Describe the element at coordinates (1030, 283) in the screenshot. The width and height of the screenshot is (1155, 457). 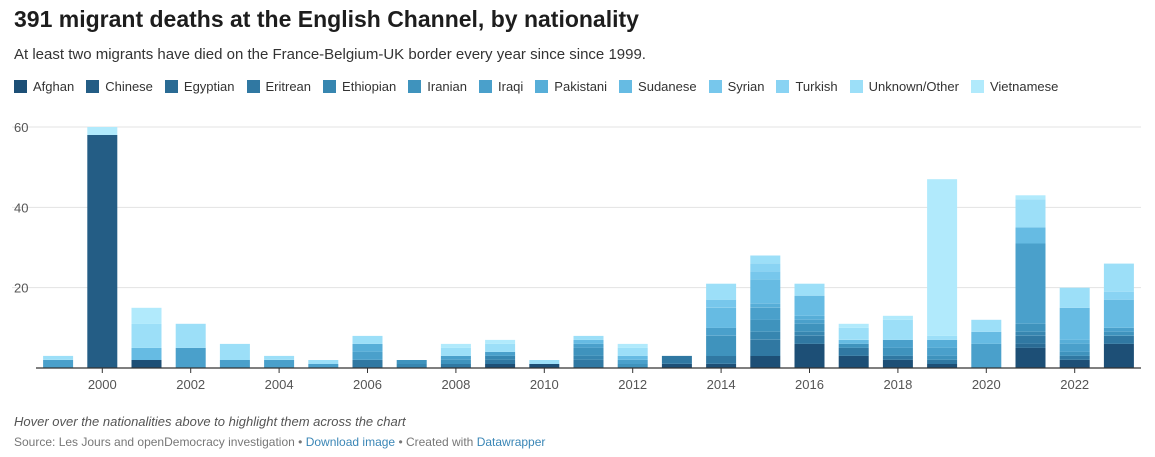
I see `bar-segment-iraqi-2021` at that location.